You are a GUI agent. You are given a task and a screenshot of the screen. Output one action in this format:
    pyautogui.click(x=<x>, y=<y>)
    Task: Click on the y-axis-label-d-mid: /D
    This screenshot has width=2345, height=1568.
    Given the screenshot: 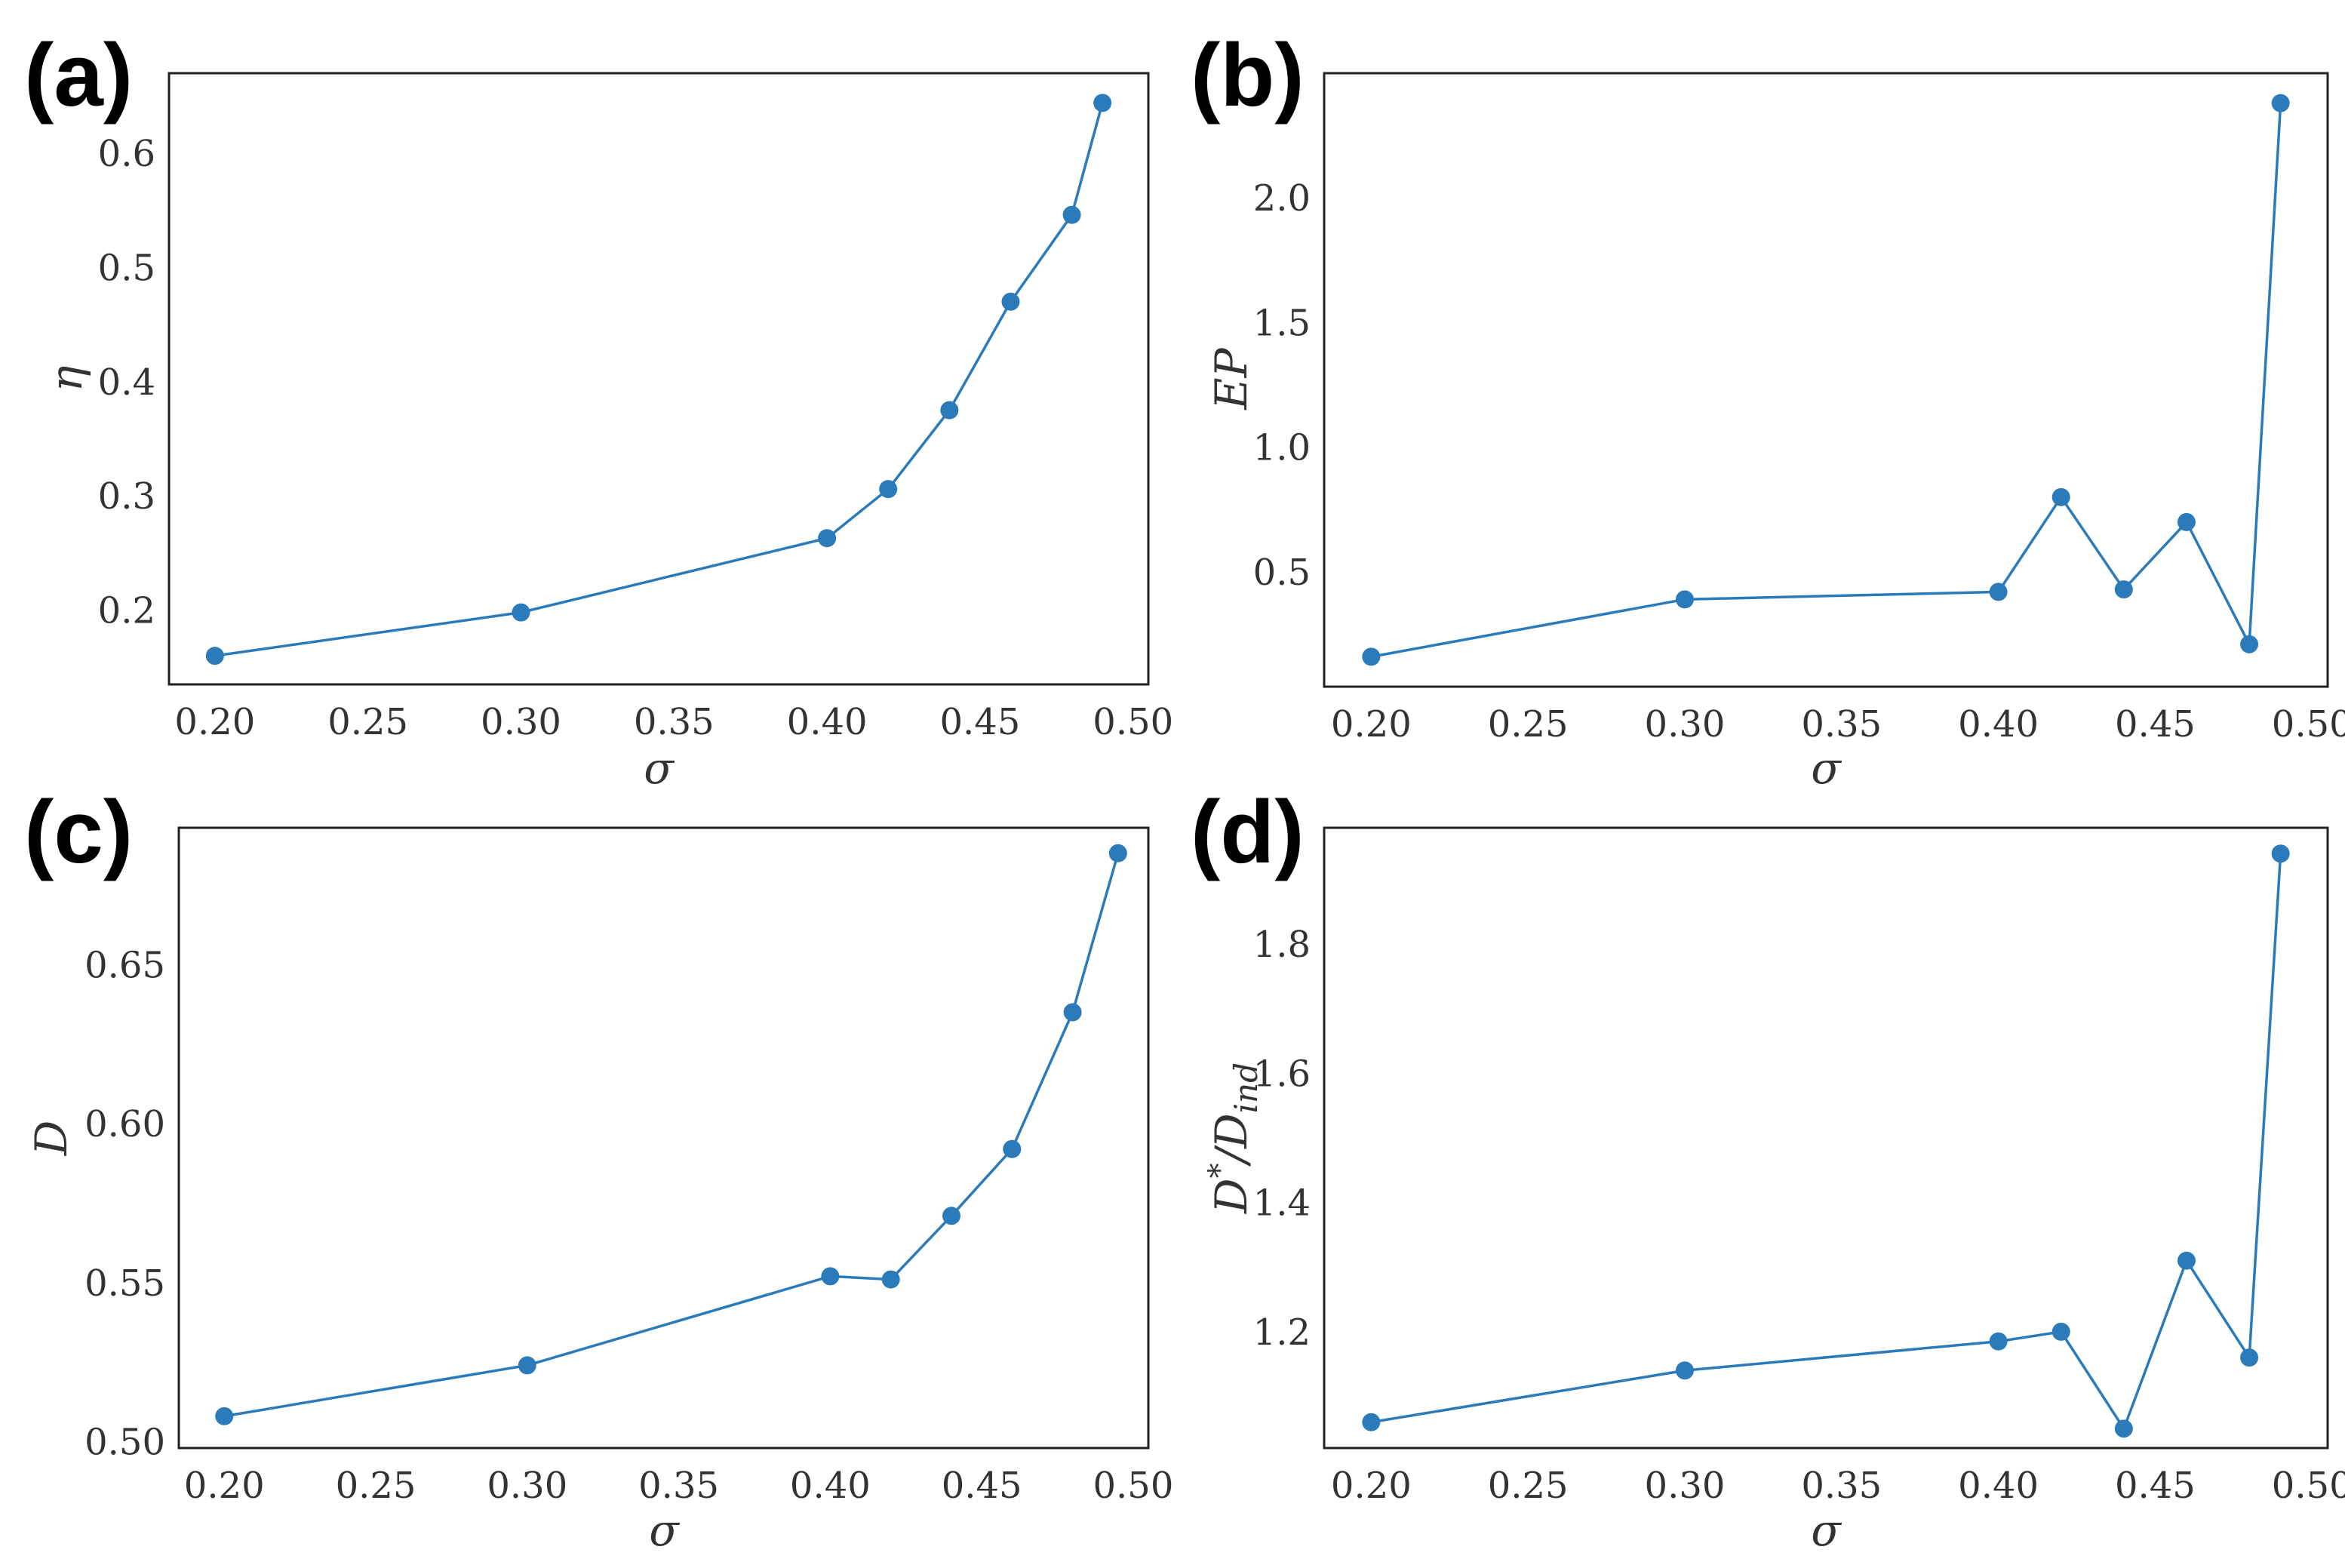 What is the action you would take?
    pyautogui.click(x=1231, y=1140)
    